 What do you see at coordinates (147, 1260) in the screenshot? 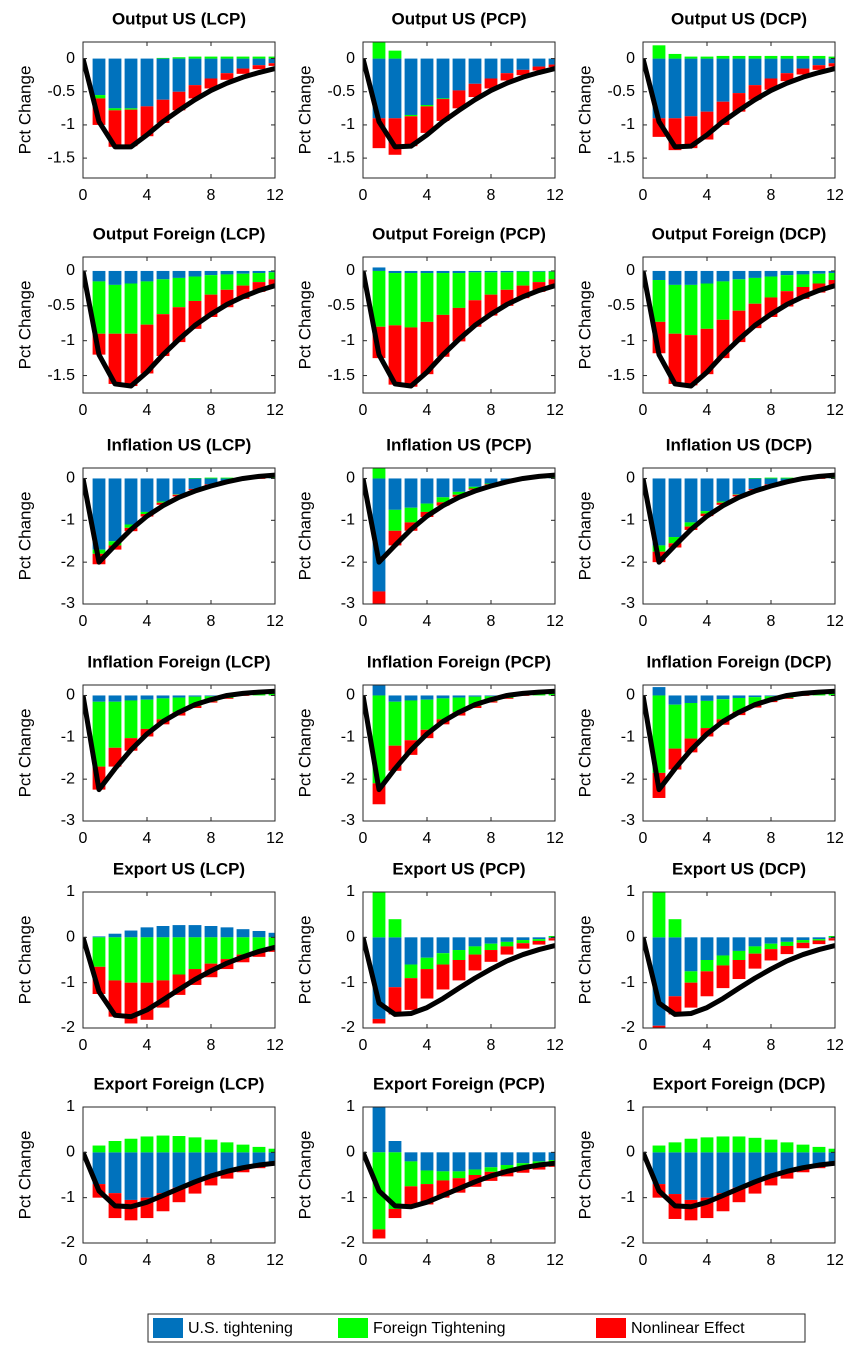
I see `x-tick-label: 4` at bounding box center [147, 1260].